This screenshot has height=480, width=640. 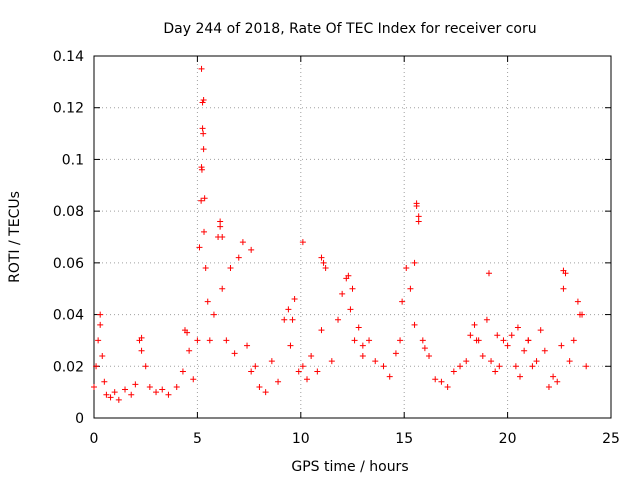 What do you see at coordinates (79, 419) in the screenshot?
I see `y-tick-label: 0` at bounding box center [79, 419].